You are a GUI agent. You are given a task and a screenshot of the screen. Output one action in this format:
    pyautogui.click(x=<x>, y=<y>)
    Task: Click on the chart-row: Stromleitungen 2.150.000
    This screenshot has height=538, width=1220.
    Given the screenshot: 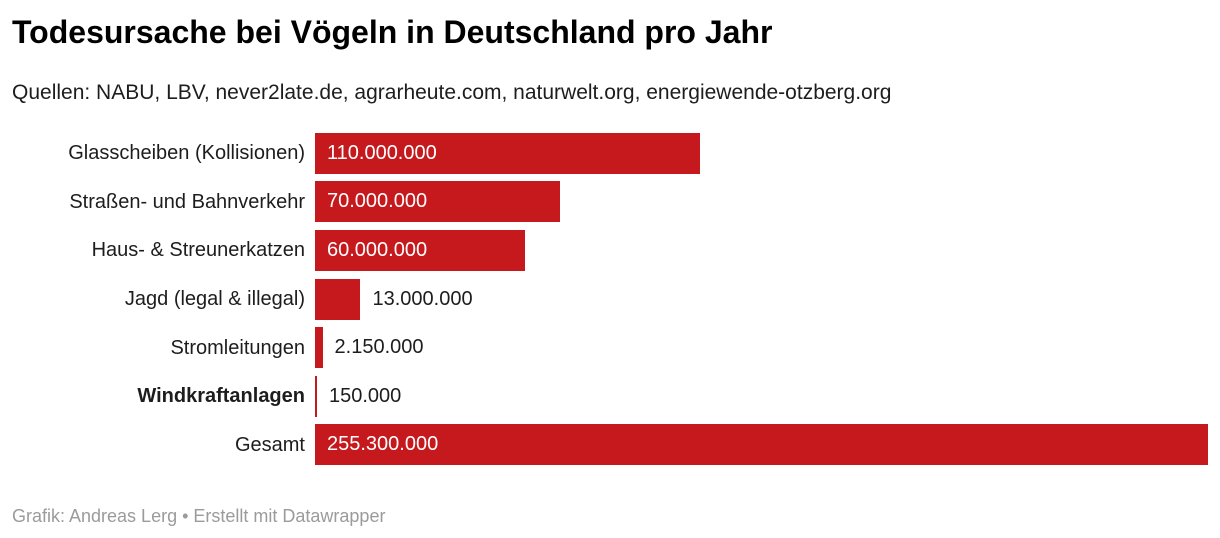 What is the action you would take?
    pyautogui.click(x=610, y=347)
    